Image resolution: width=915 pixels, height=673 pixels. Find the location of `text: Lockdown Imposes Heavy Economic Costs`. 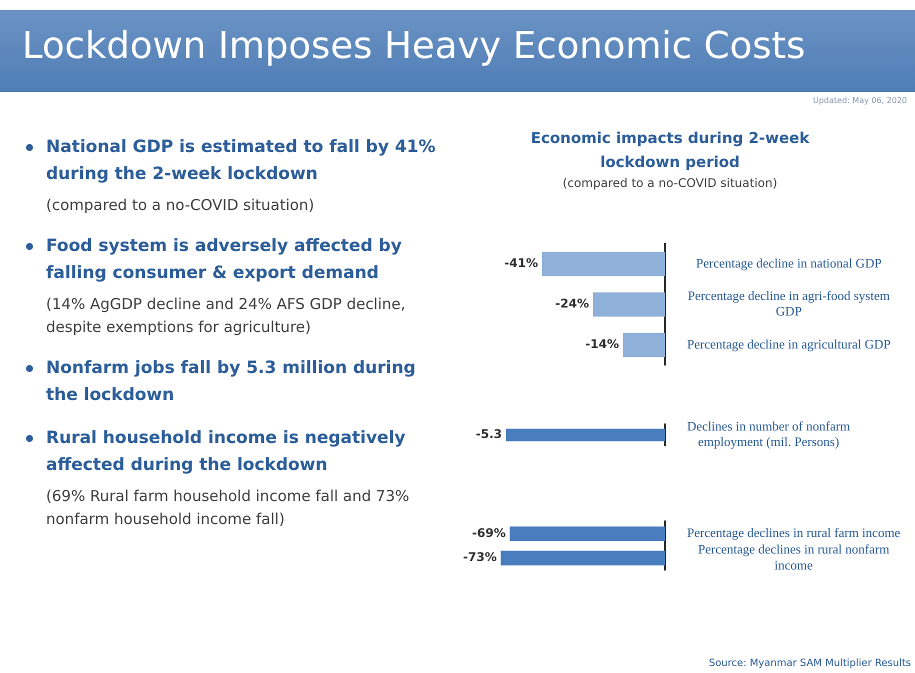

text: Lockdown Imposes Heavy Economic Costs is located at coordinates (414, 45).